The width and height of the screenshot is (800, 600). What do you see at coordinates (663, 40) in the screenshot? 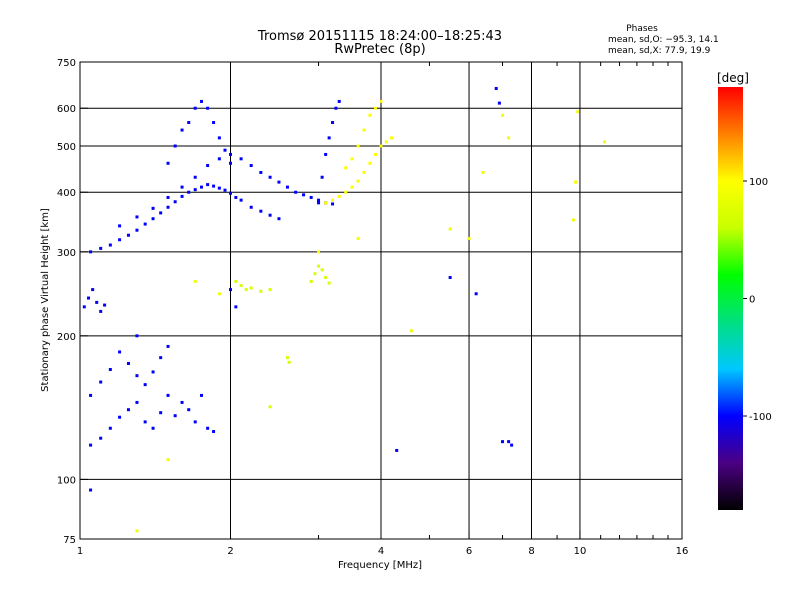
I see `phase-o-stats: mean, sd,O: −95.3, 14.1` at bounding box center [663, 40].